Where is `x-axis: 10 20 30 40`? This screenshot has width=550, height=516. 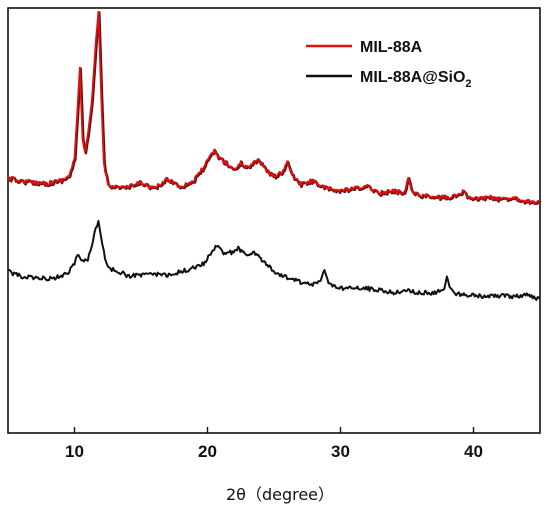 x-axis: 10 20 30 40 is located at coordinates (274, 444).